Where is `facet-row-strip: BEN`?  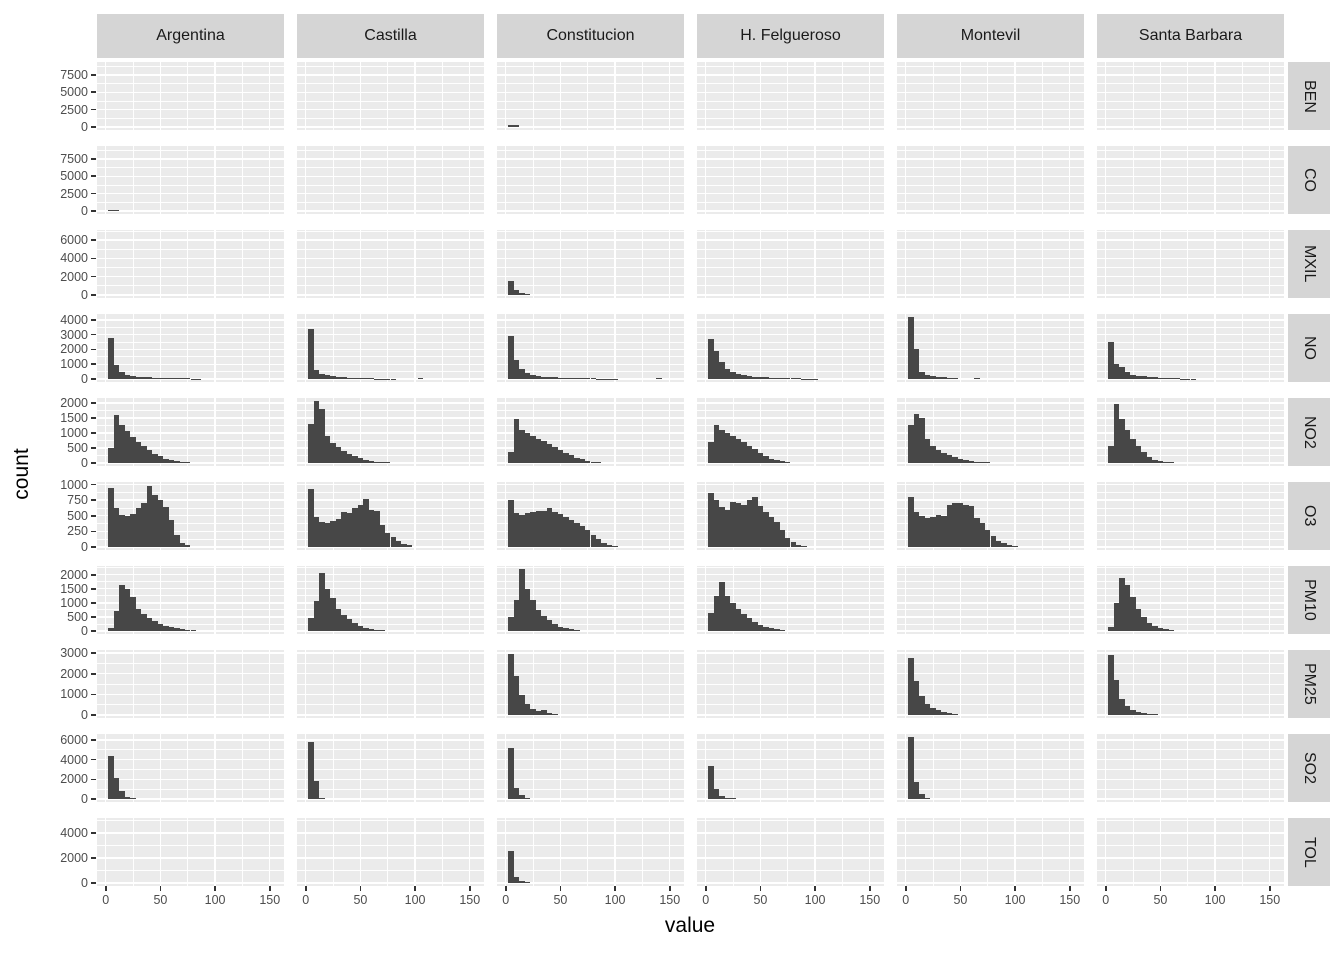 facet-row-strip: BEN is located at coordinates (1309, 96).